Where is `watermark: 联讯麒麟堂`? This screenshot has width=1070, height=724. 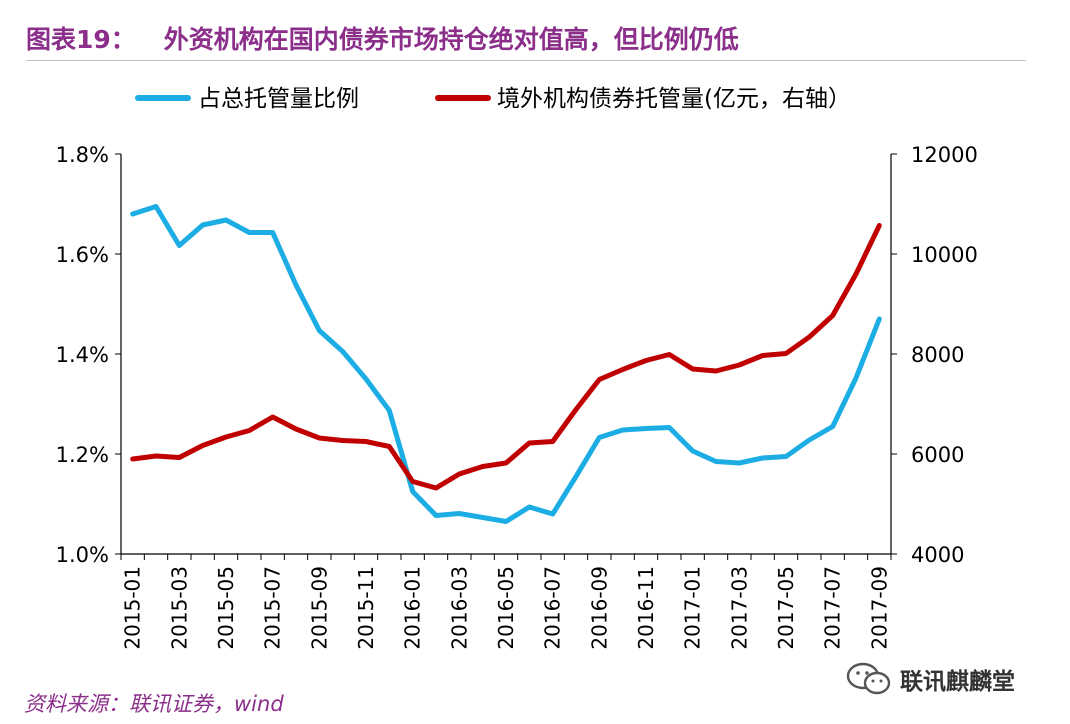 watermark: 联讯麒麟堂 is located at coordinates (930, 679).